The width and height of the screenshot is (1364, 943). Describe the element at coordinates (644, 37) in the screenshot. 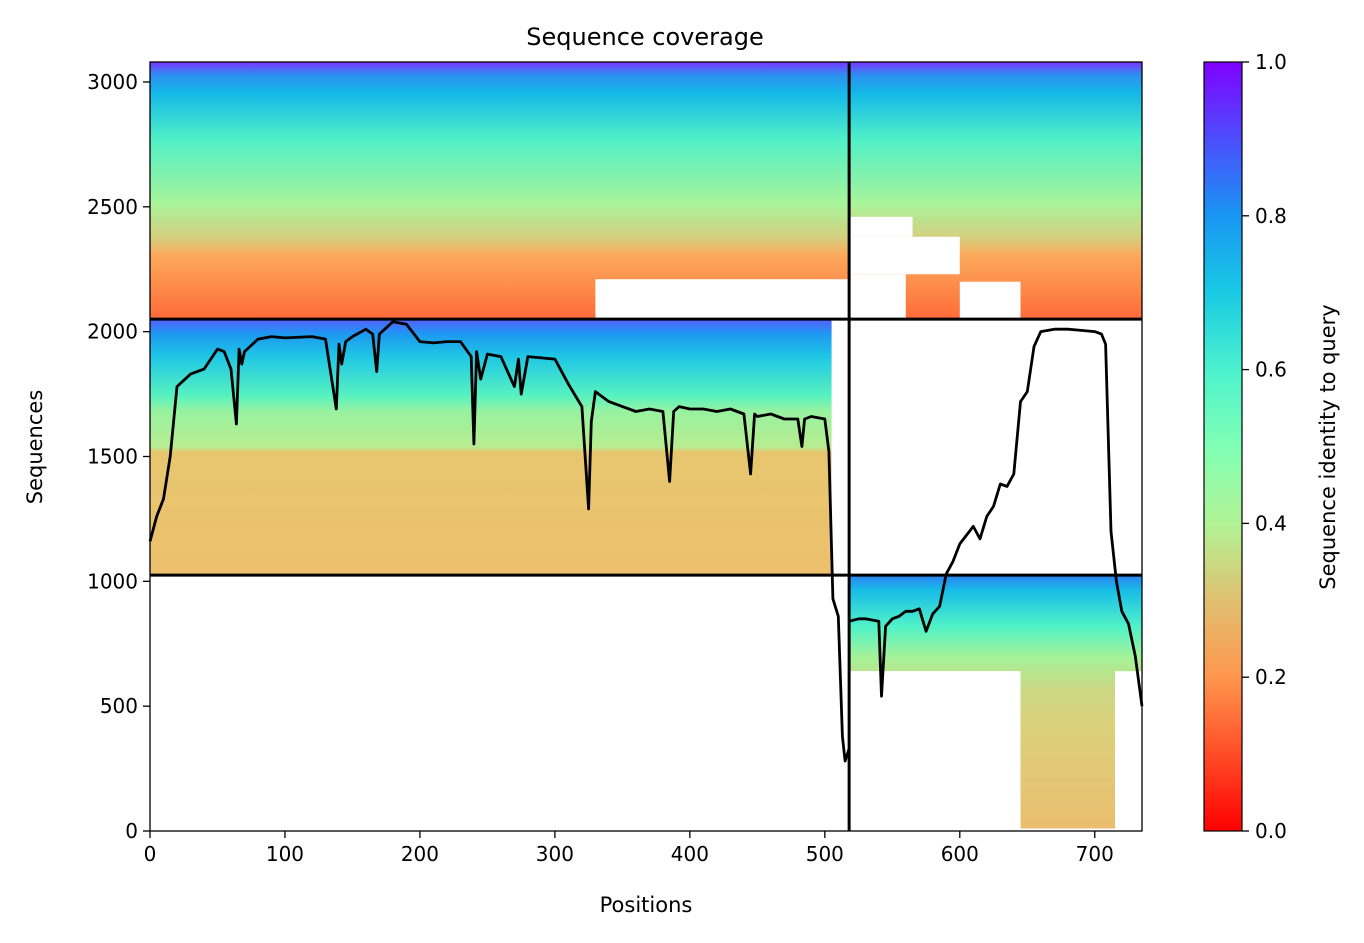

I see `chart-title: Sequence coverage` at that location.